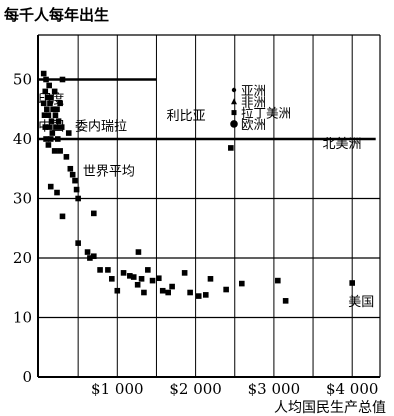  I want to click on legend-label: 欧洲, so click(253, 124).